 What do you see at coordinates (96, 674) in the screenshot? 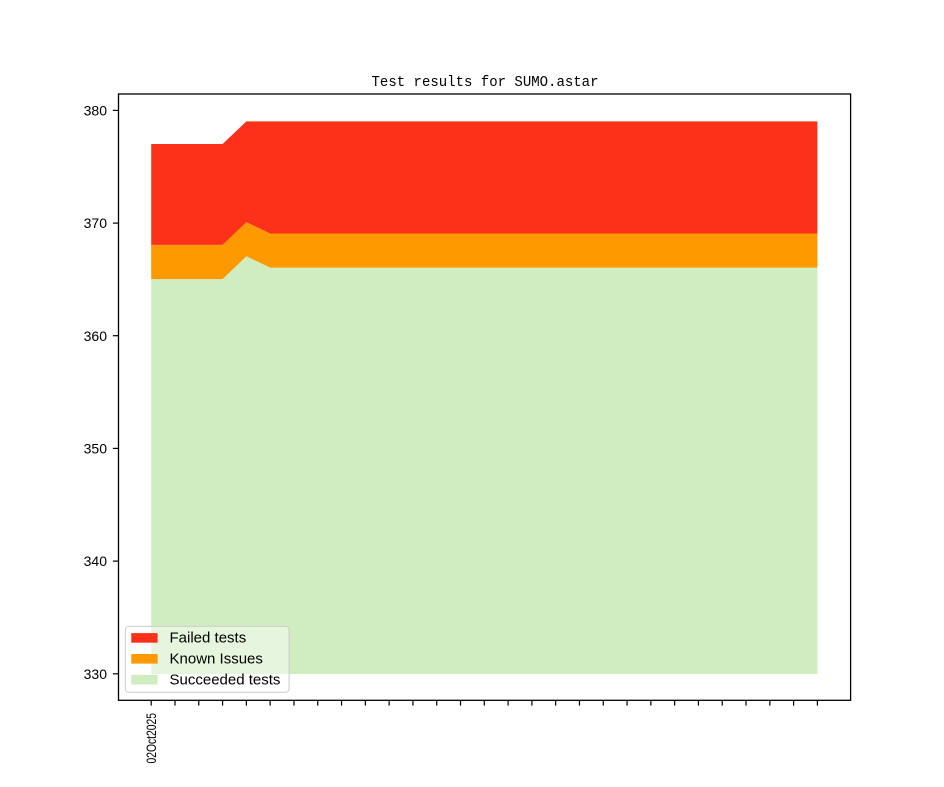
I see `svg-text: 330` at bounding box center [96, 674].